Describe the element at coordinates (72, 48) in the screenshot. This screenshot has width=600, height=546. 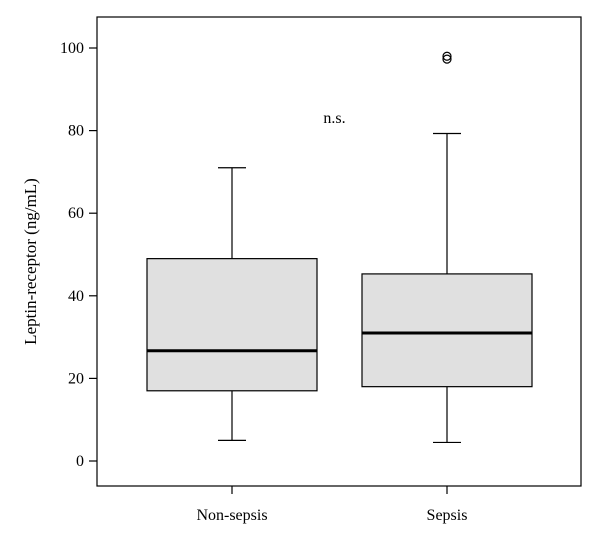
I see `y-tick-label: 100` at that location.